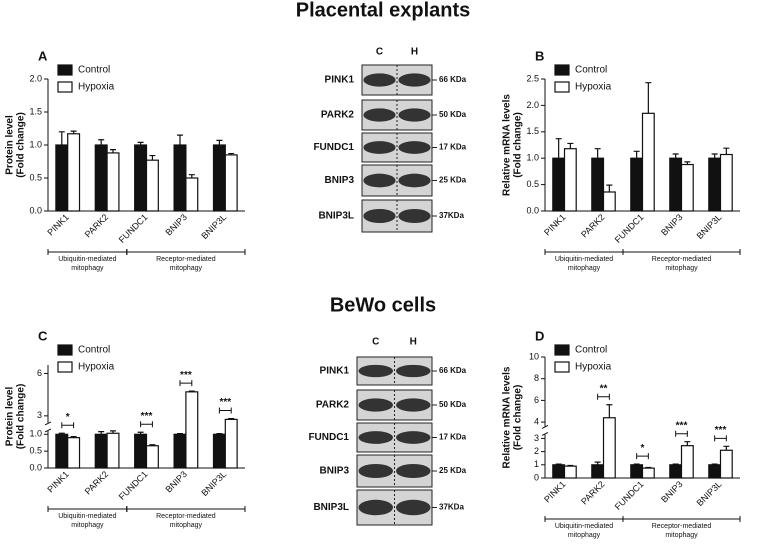  Describe the element at coordinates (453, 437) in the screenshot. I see `size-label: 17 KDa` at that location.